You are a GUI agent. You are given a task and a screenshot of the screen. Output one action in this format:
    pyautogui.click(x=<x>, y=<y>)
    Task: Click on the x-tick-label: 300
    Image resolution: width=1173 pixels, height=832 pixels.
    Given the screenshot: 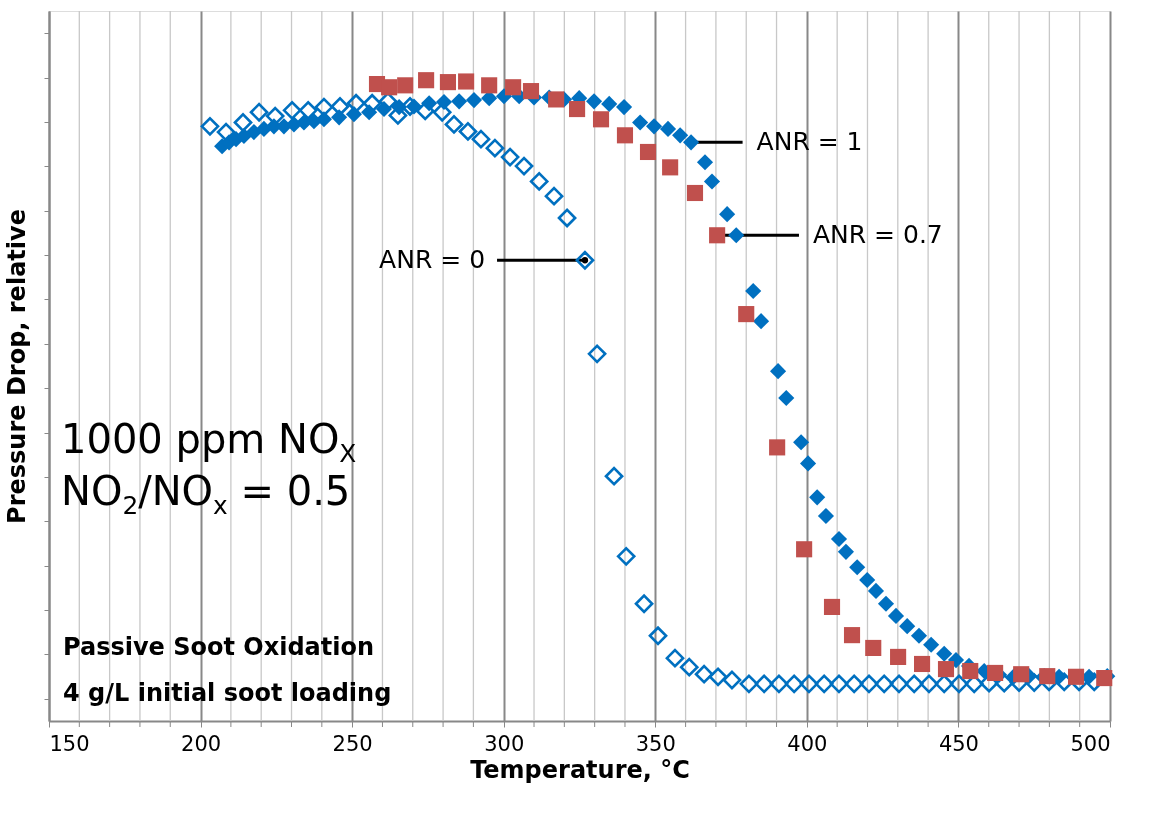 What is the action you would take?
    pyautogui.click(x=504, y=743)
    